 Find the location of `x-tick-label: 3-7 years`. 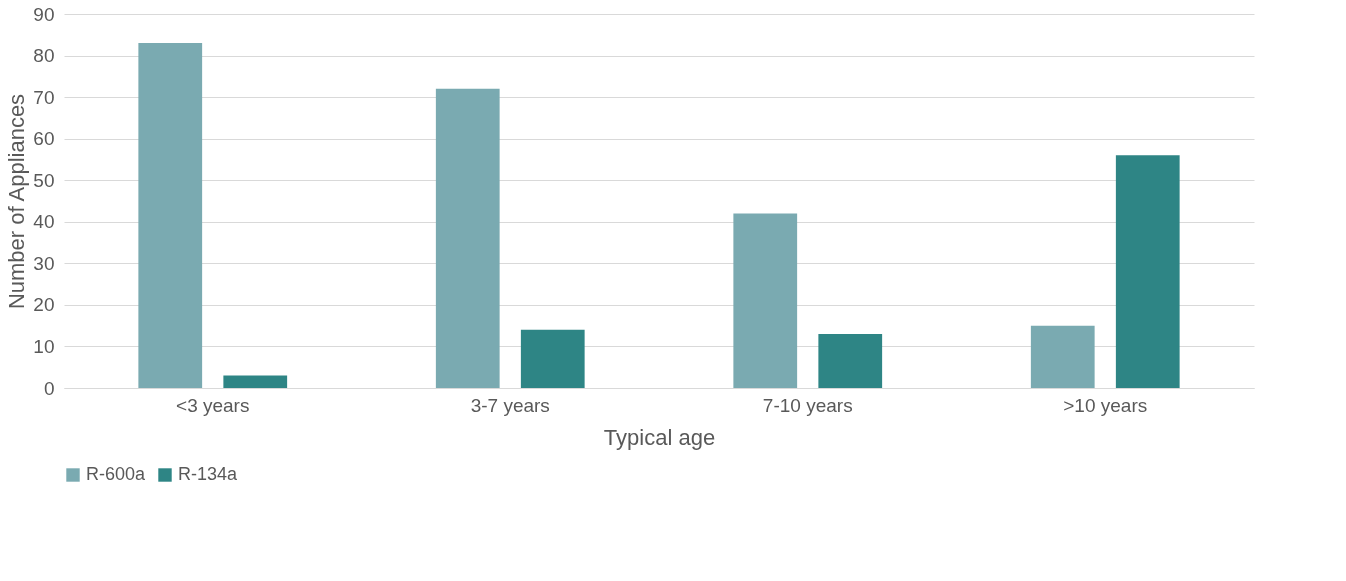

x-tick-label: 3-7 years is located at coordinates (510, 405).